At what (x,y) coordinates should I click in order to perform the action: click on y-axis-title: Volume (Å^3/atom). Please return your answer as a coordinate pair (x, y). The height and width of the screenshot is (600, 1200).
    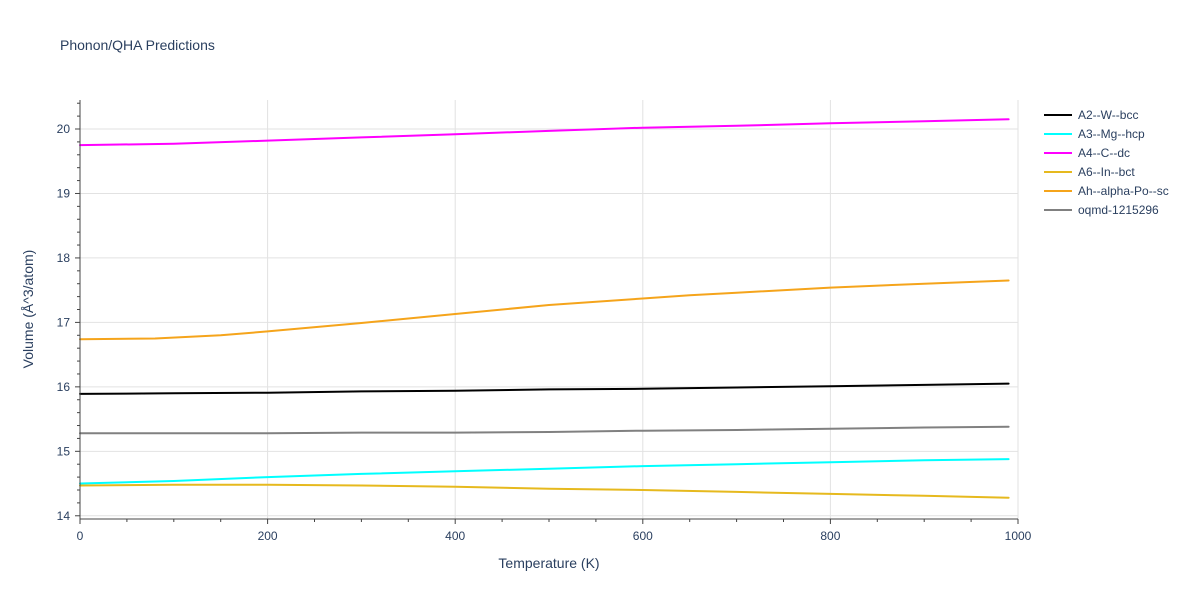
    Looking at the image, I should click on (28, 309).